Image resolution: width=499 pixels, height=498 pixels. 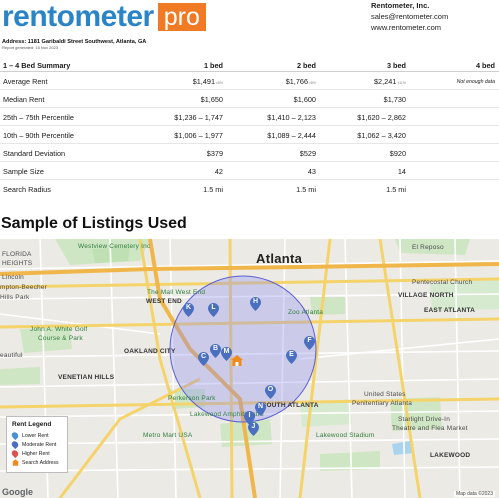 What do you see at coordinates (204, 81) in the screenshot?
I see `cell-value: $1,491` at bounding box center [204, 81].